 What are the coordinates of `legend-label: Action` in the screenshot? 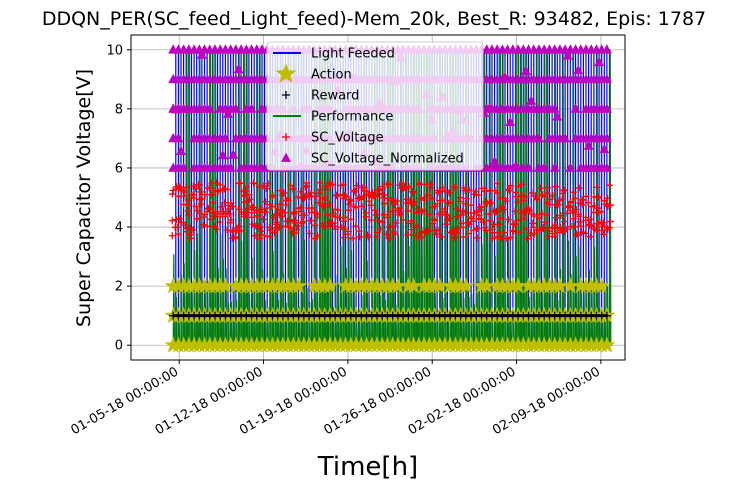 It's located at (331, 75).